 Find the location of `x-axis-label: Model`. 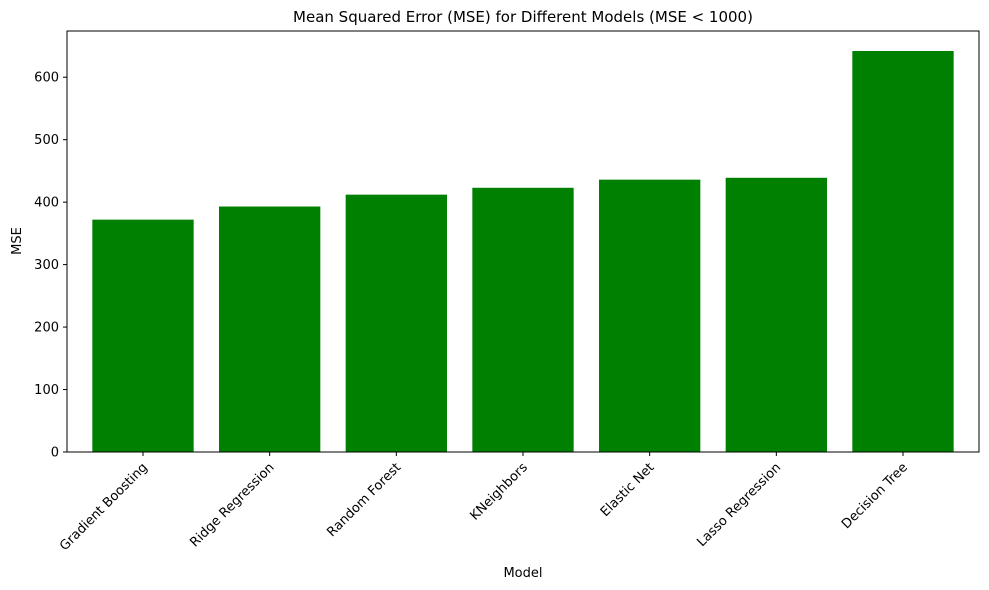

x-axis-label: Model is located at coordinates (522, 573).